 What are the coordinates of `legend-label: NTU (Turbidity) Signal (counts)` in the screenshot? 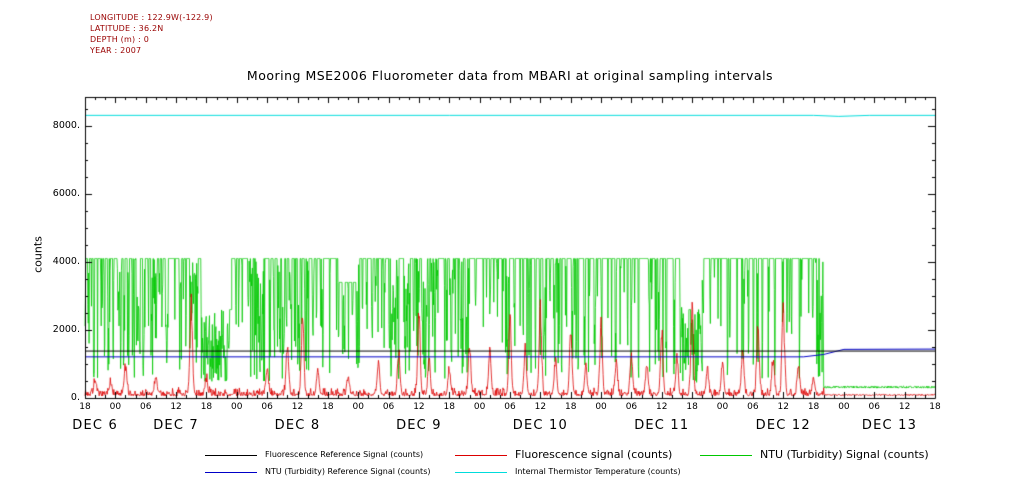 It's located at (844, 454).